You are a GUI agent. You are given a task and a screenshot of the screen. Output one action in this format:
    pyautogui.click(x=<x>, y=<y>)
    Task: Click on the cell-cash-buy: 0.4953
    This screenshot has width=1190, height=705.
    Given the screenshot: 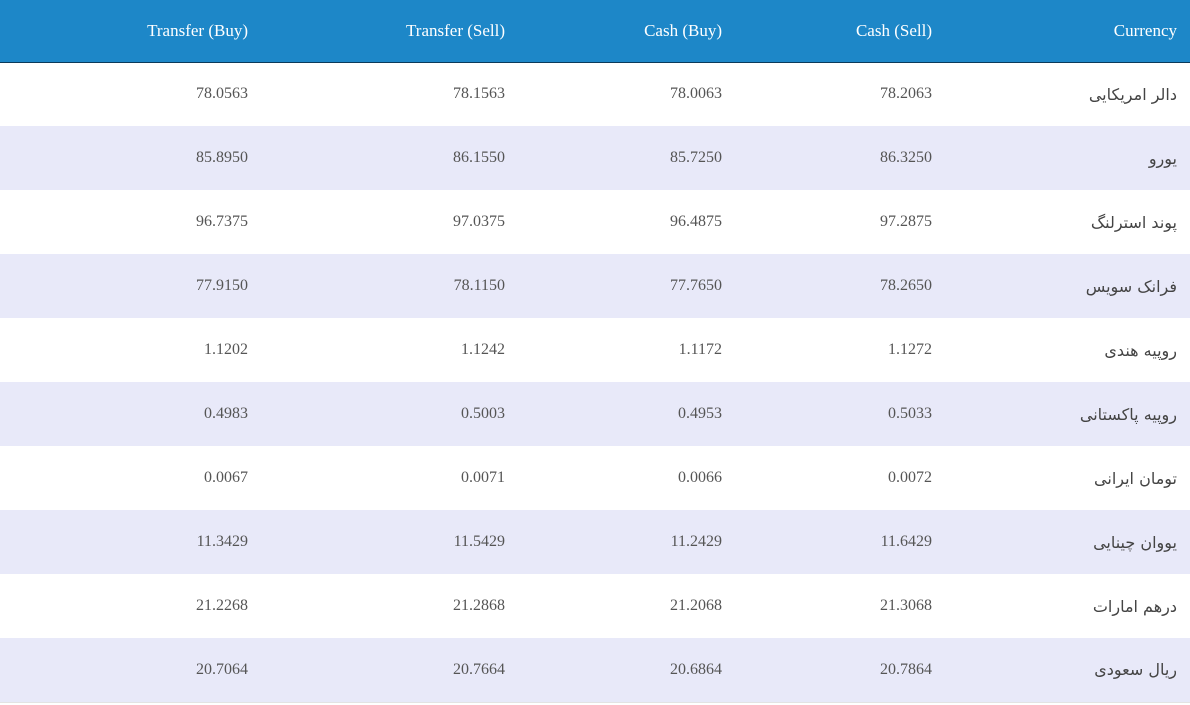 What is the action you would take?
    pyautogui.click(x=700, y=413)
    